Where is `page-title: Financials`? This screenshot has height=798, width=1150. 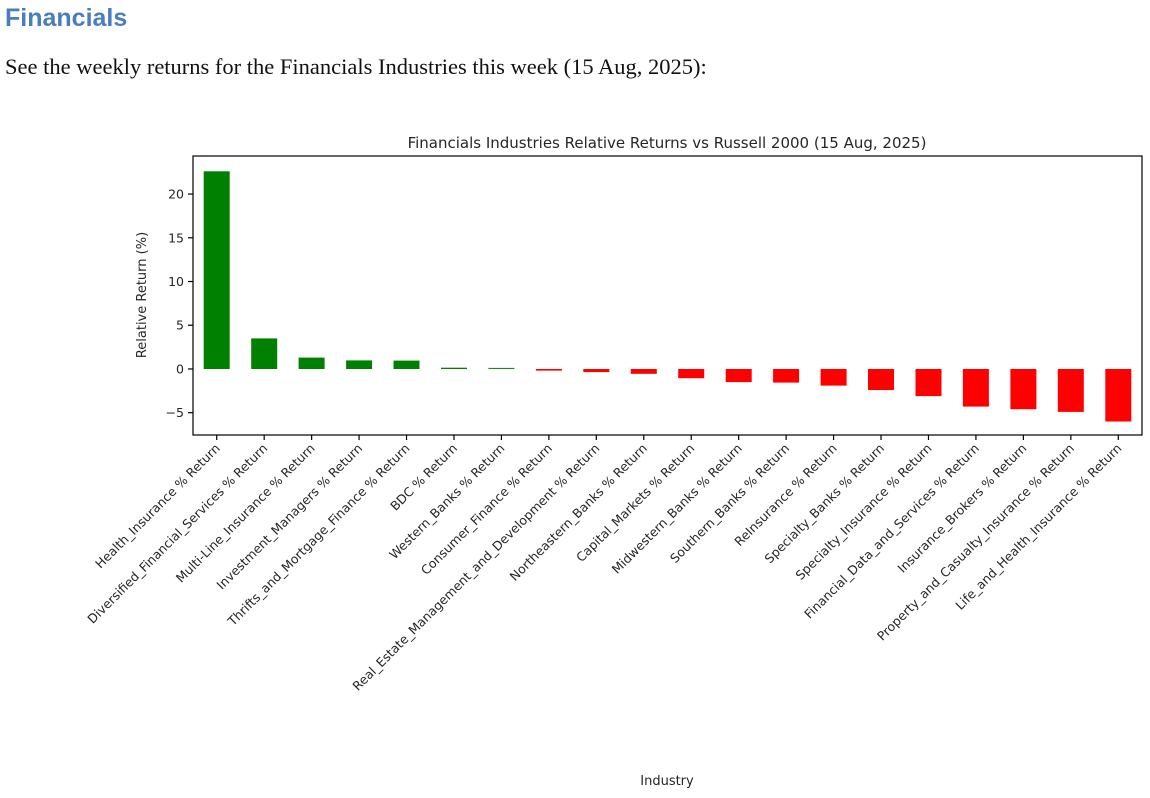 page-title: Financials is located at coordinates (66, 18).